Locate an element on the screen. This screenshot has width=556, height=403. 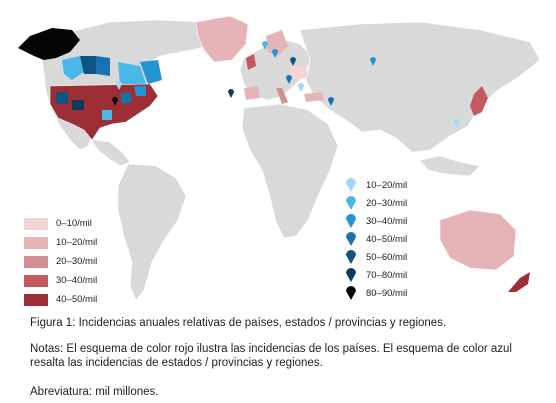
legend-row: 80–90/mil is located at coordinates (375, 293).